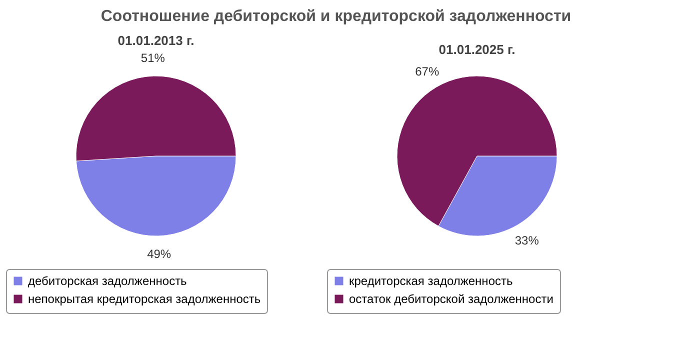  I want to click on legend-label: кредиторская задолженность, so click(431, 281).